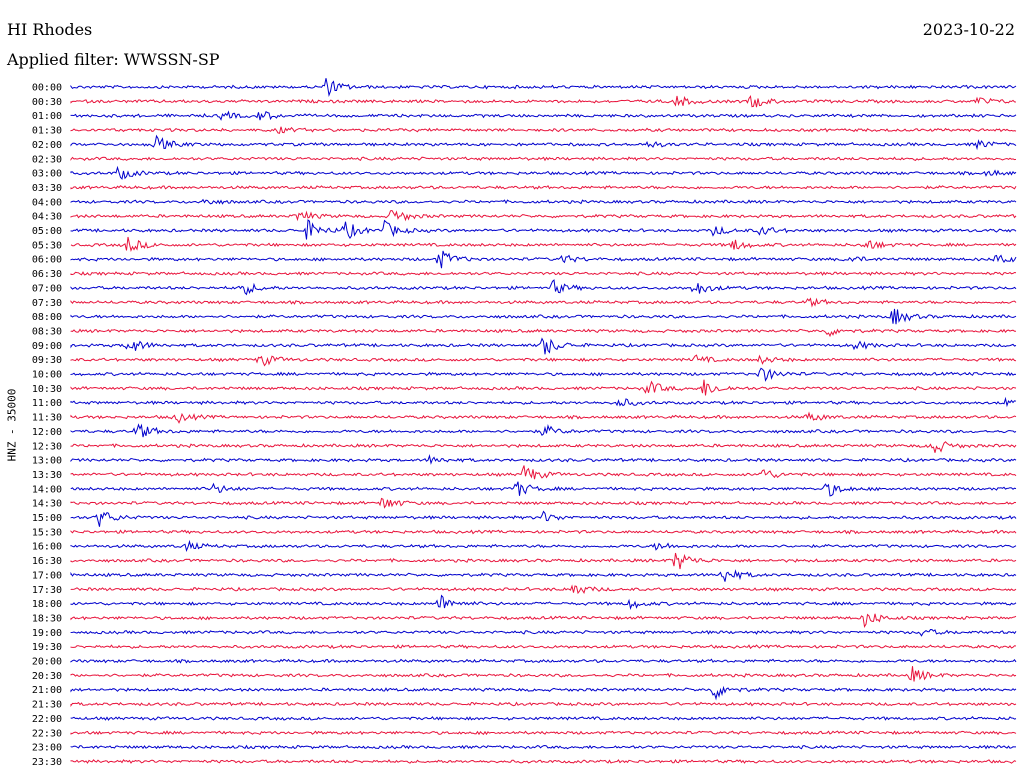  What do you see at coordinates (47, 375) in the screenshot?
I see `time-tick-label: 10:00` at bounding box center [47, 375].